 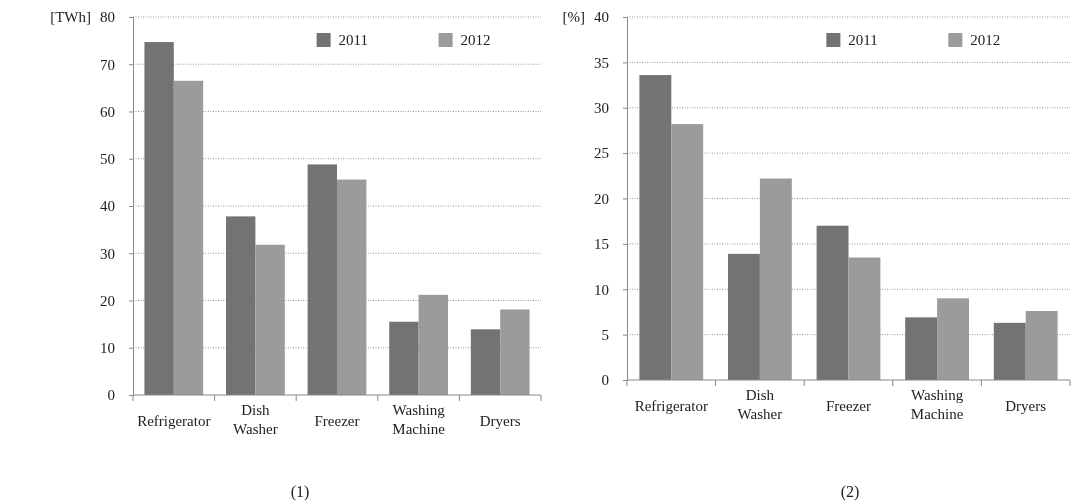 What do you see at coordinates (573, 17) in the screenshot?
I see `y-axis-title: [%]` at bounding box center [573, 17].